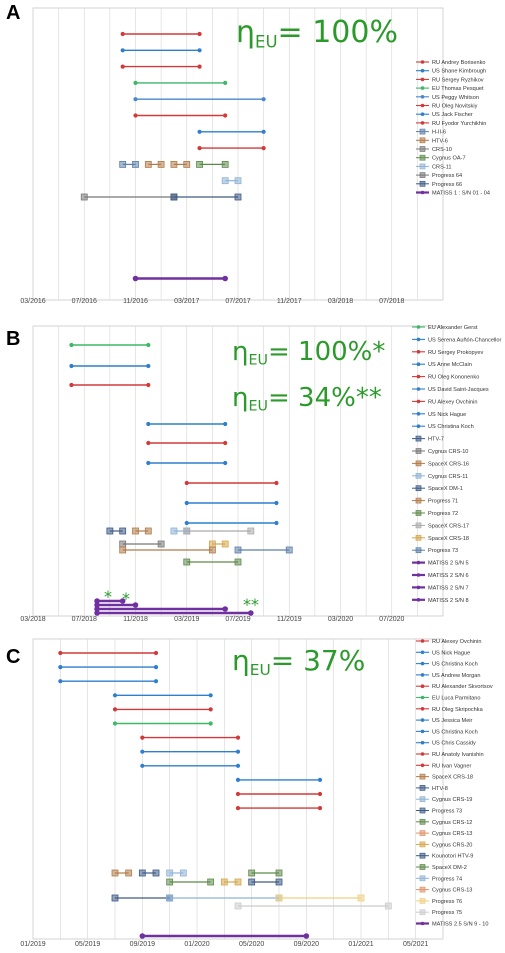 The image size is (505, 953). I want to click on legend-label: MATISS 2 S/N 7, so click(448, 588).